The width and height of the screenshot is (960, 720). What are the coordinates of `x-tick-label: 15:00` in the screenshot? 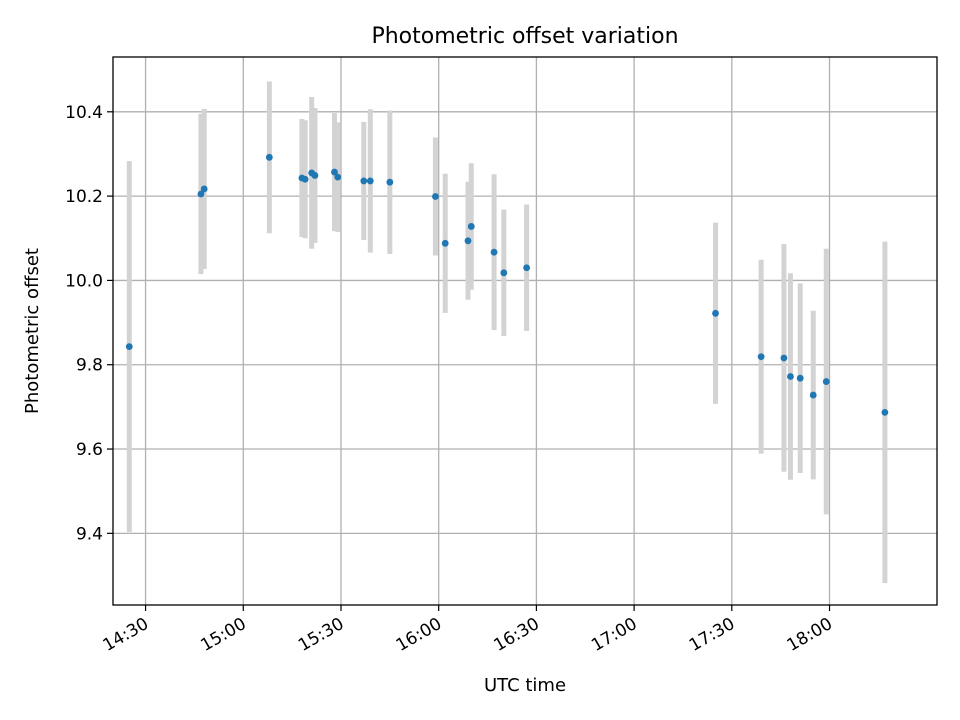 It's located at (223, 635).